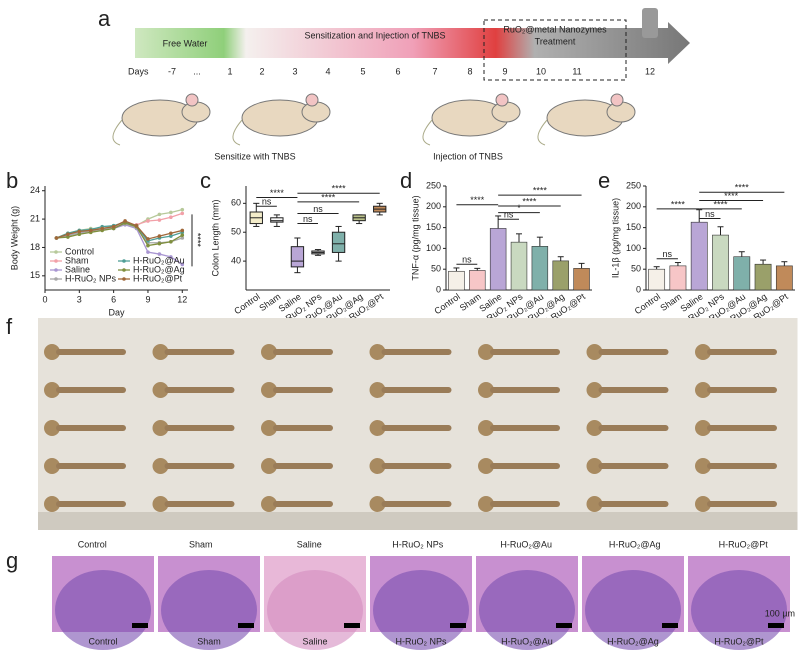  Describe the element at coordinates (458, 625) in the screenshot. I see `scale-bar` at that location.